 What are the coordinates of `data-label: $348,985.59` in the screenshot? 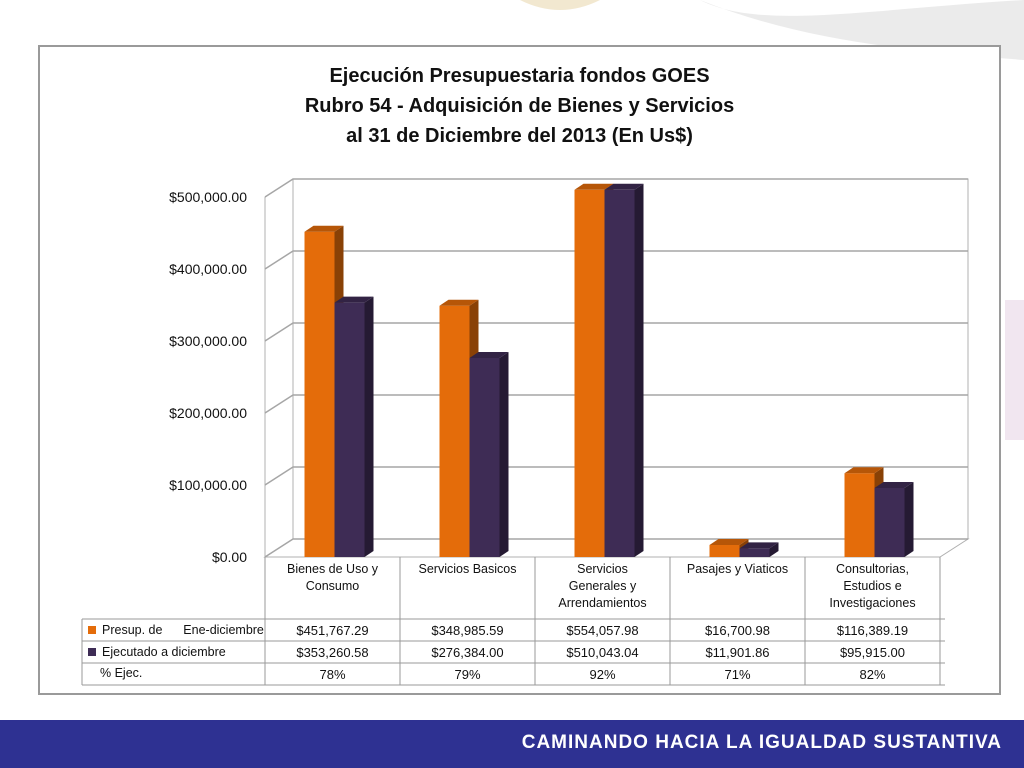 It's located at (467, 630).